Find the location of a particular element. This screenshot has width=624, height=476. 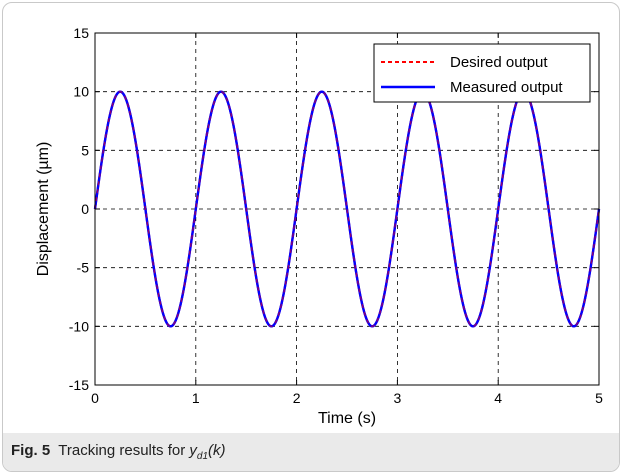

legend: Desired output Measured output is located at coordinates (482, 73).